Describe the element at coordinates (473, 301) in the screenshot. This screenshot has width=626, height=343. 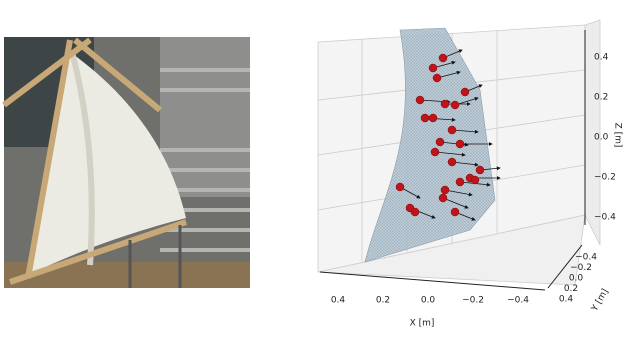
I see `x-tick-label: −0.2` at that location.